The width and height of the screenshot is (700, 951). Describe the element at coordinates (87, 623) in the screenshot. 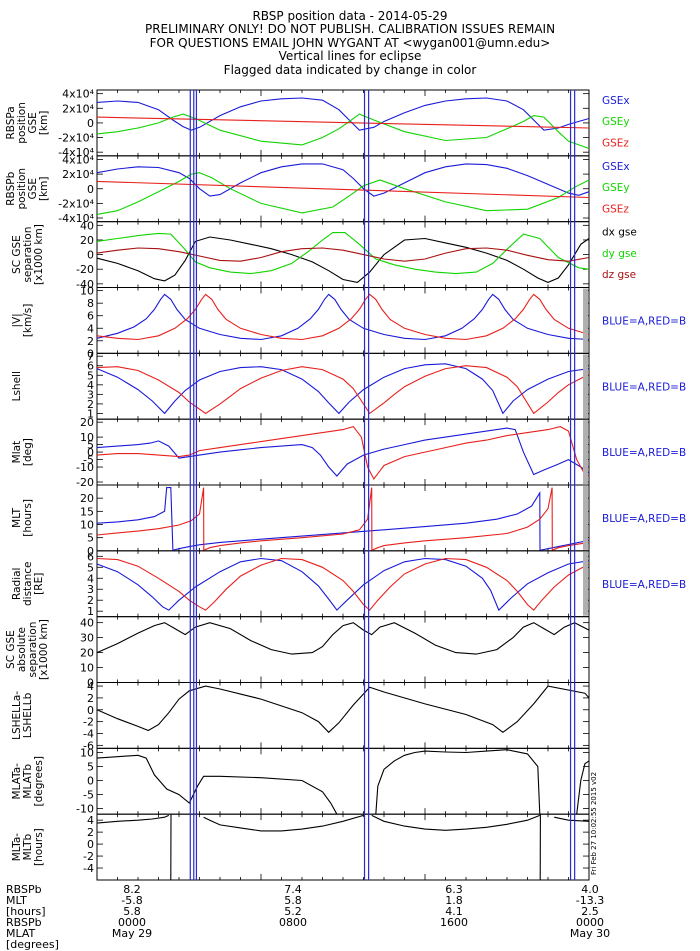

I see `panel-8-ytick-label: 40` at that location.